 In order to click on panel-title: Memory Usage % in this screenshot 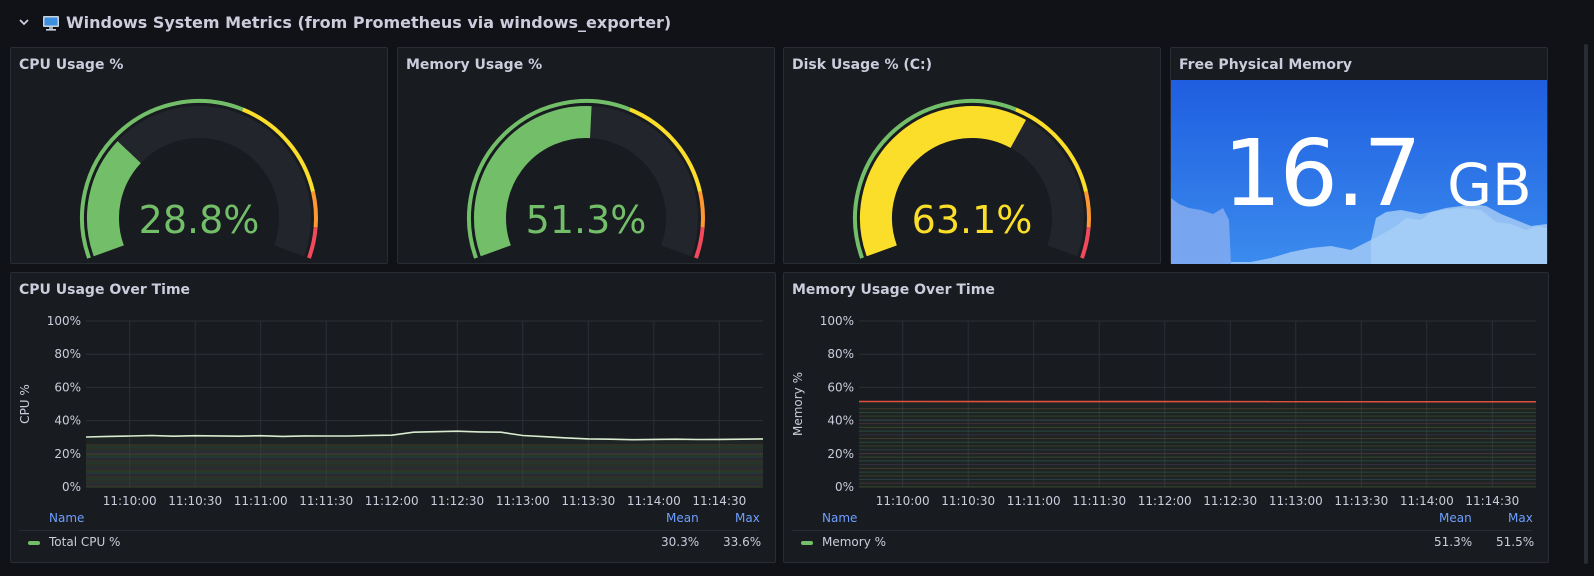, I will do `click(474, 65)`.